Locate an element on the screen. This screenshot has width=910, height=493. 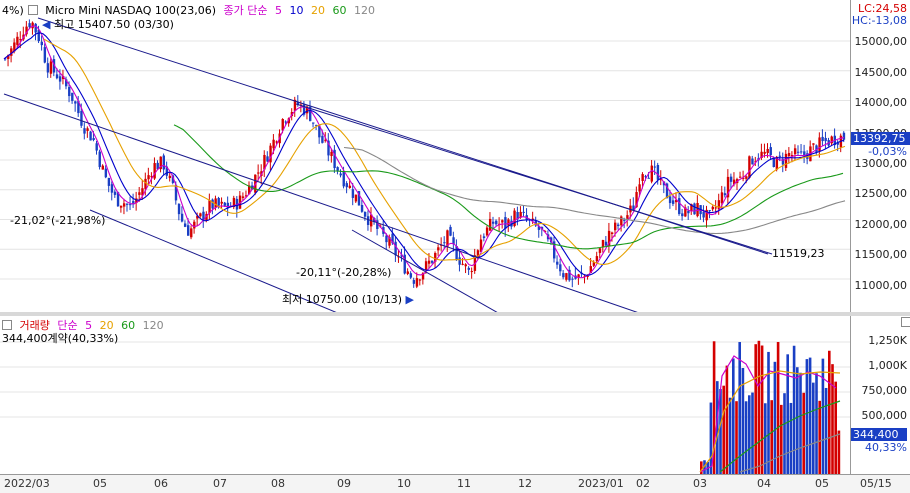
ma-period-120: 120 is located at coordinates (364, 10).